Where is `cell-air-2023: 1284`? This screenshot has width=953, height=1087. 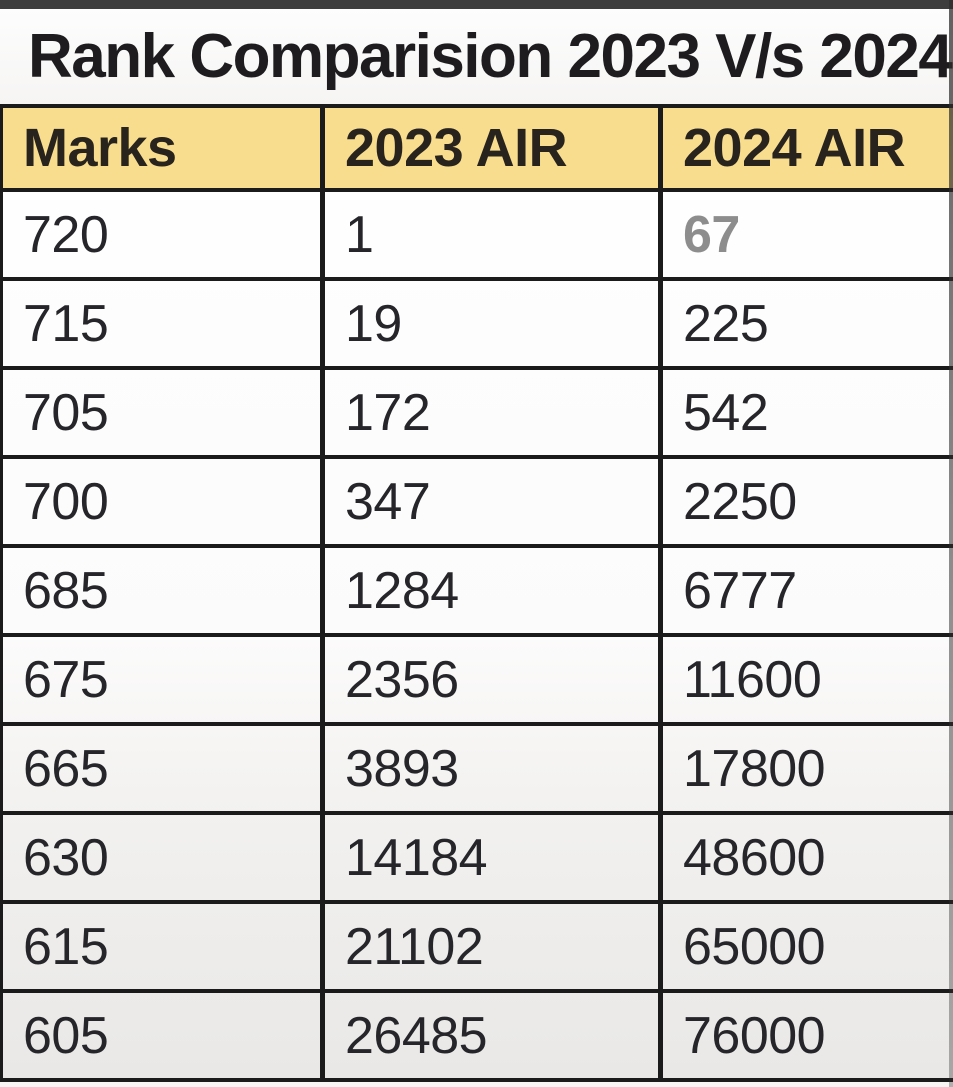 cell-air-2023: 1284 is located at coordinates (494, 590).